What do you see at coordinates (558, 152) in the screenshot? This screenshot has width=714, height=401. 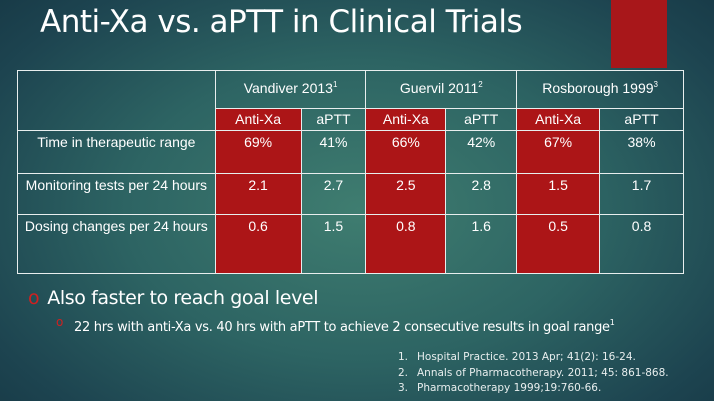 I see `table-cell: 67%` at bounding box center [558, 152].